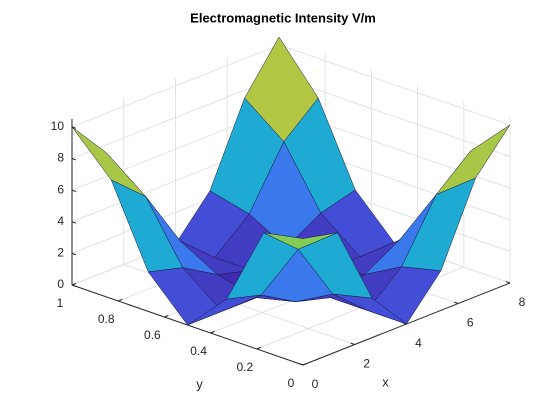 This screenshot has height=420, width=560. Describe the element at coordinates (244, 367) in the screenshot. I see `y-tick-label: 0.2` at that location.